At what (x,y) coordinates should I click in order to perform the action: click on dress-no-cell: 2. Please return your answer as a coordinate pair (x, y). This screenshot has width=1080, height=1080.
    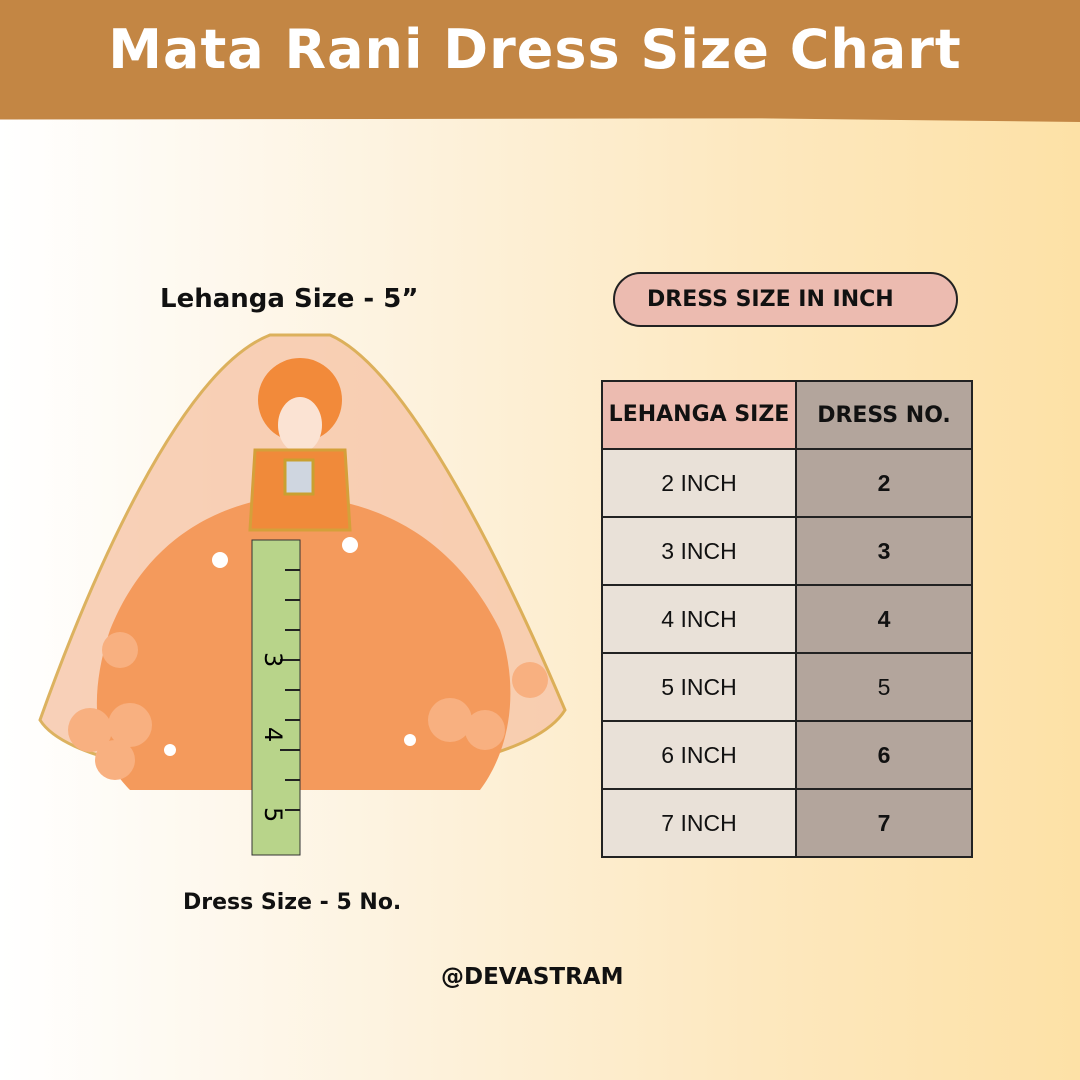
    Looking at the image, I should click on (884, 483).